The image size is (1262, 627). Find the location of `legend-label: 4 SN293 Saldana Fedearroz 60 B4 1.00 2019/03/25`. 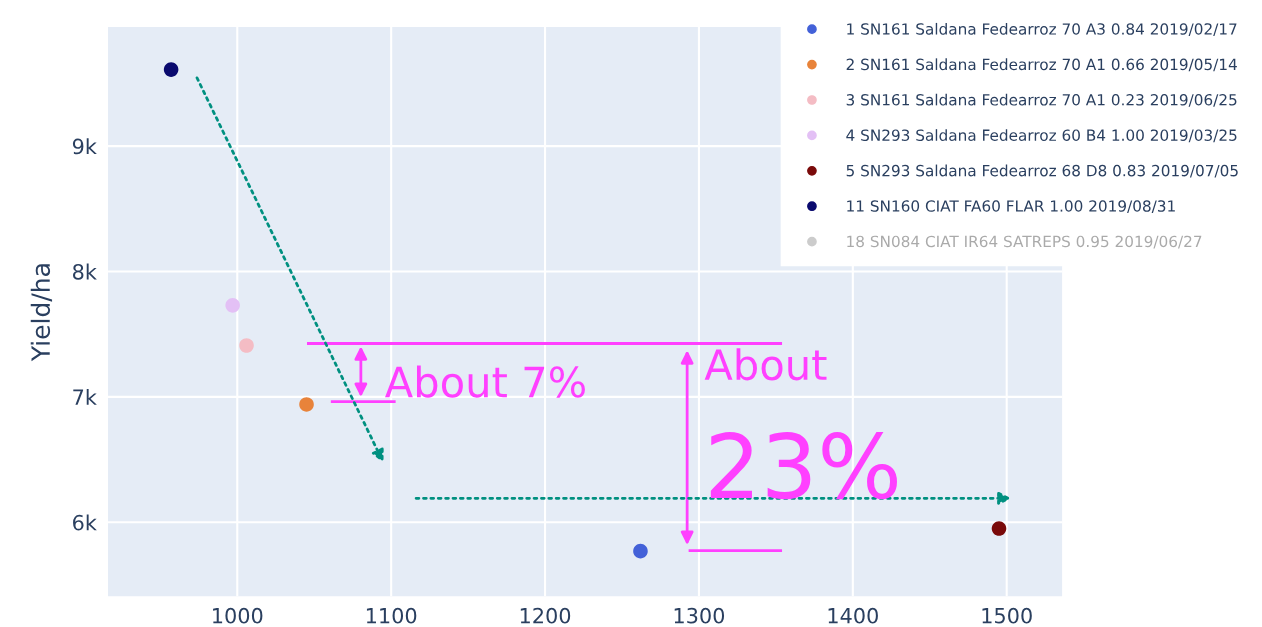

legend-label: 4 SN293 Saldana Fedearroz 60 B4 1.00 2019/03/25 is located at coordinates (1041, 136).